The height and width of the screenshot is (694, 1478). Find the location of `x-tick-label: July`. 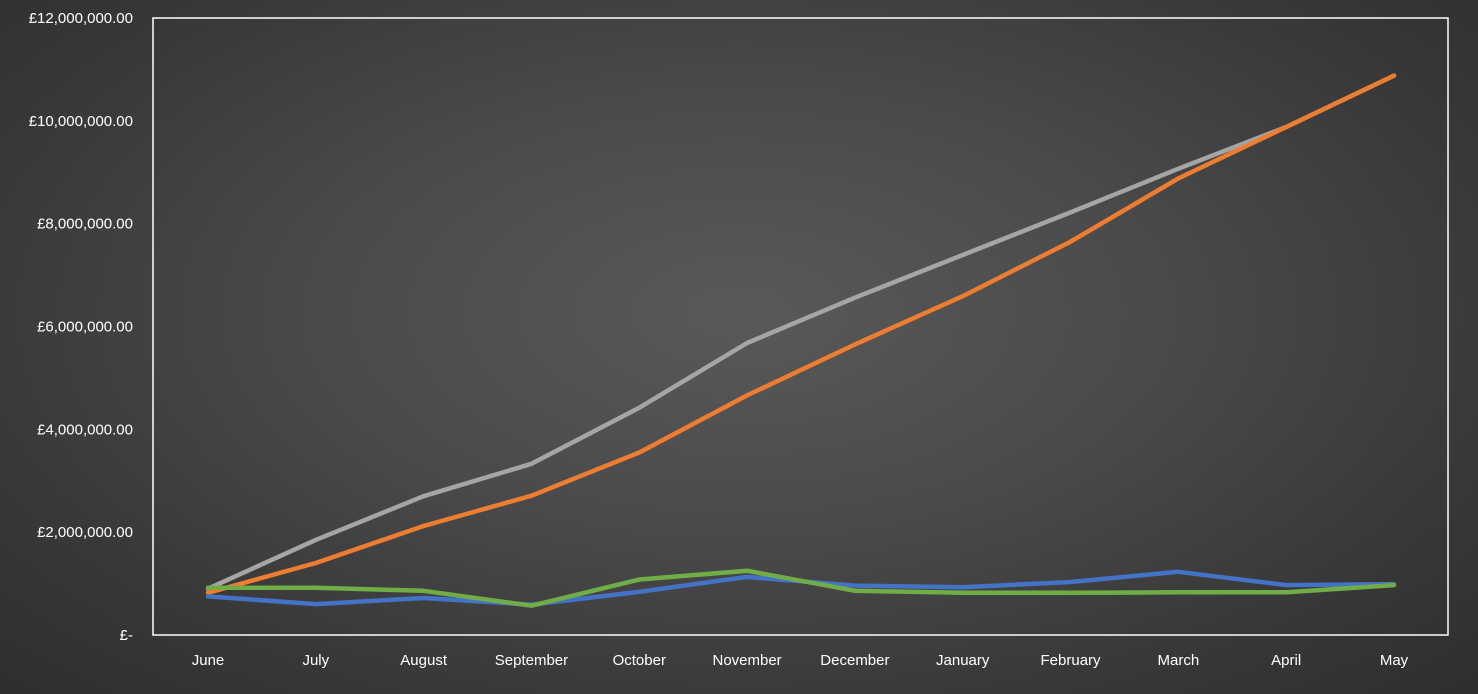

x-tick-label: July is located at coordinates (315, 660).